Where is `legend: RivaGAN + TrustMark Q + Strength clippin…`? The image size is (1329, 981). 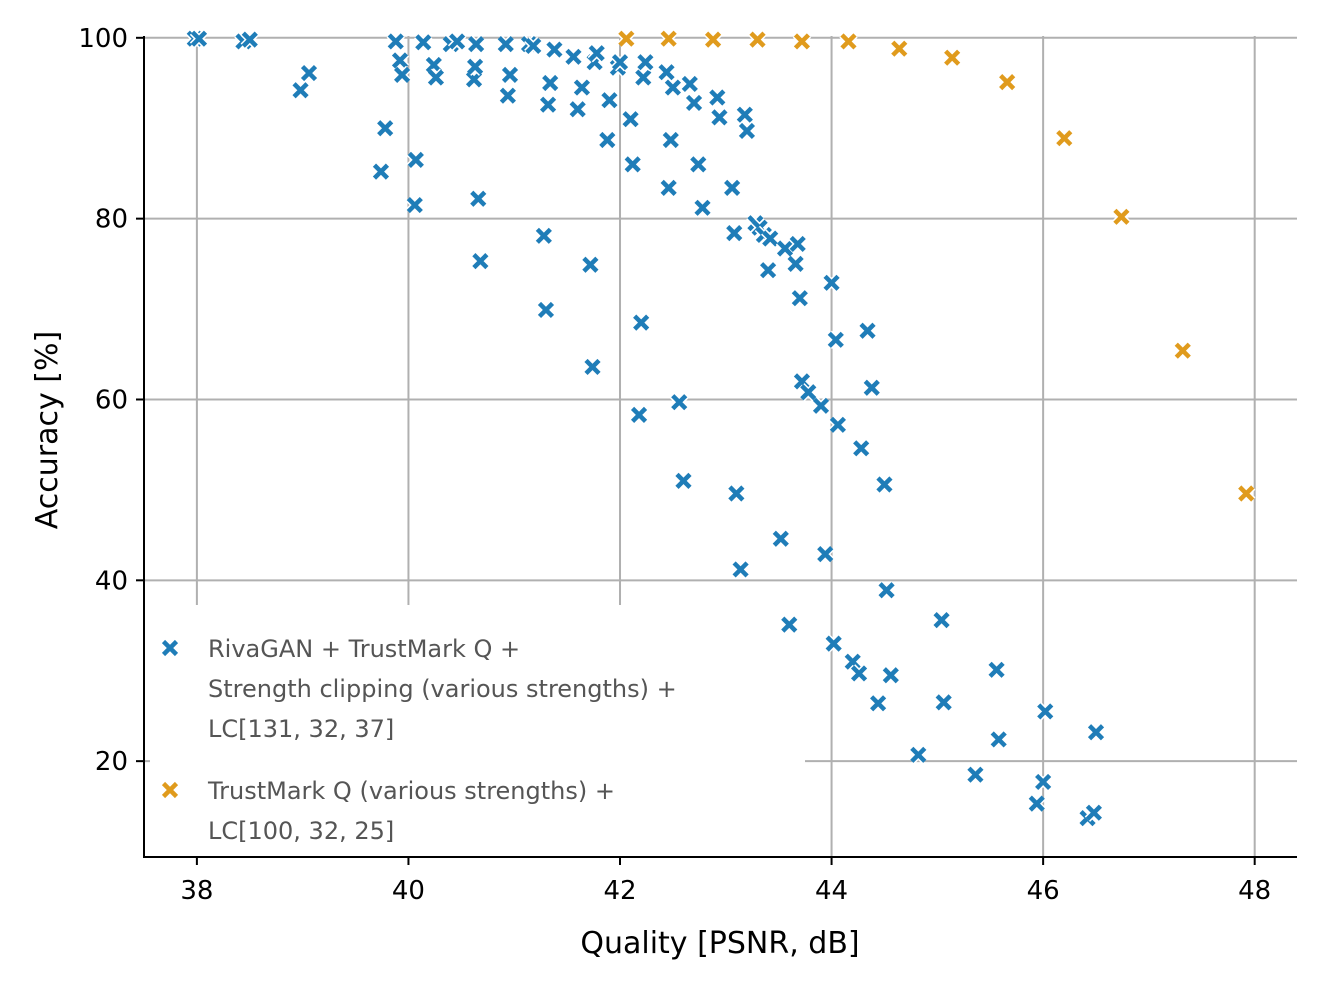 legend: RivaGAN + TrustMark Q + Strength clippin… is located at coordinates (418, 740).